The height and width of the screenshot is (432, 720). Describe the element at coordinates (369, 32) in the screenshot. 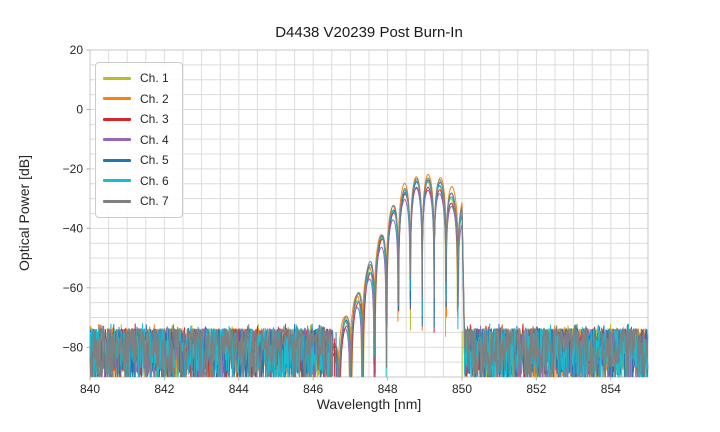

I see `chart-title: D4438 V20239 Post Burn-In` at that location.